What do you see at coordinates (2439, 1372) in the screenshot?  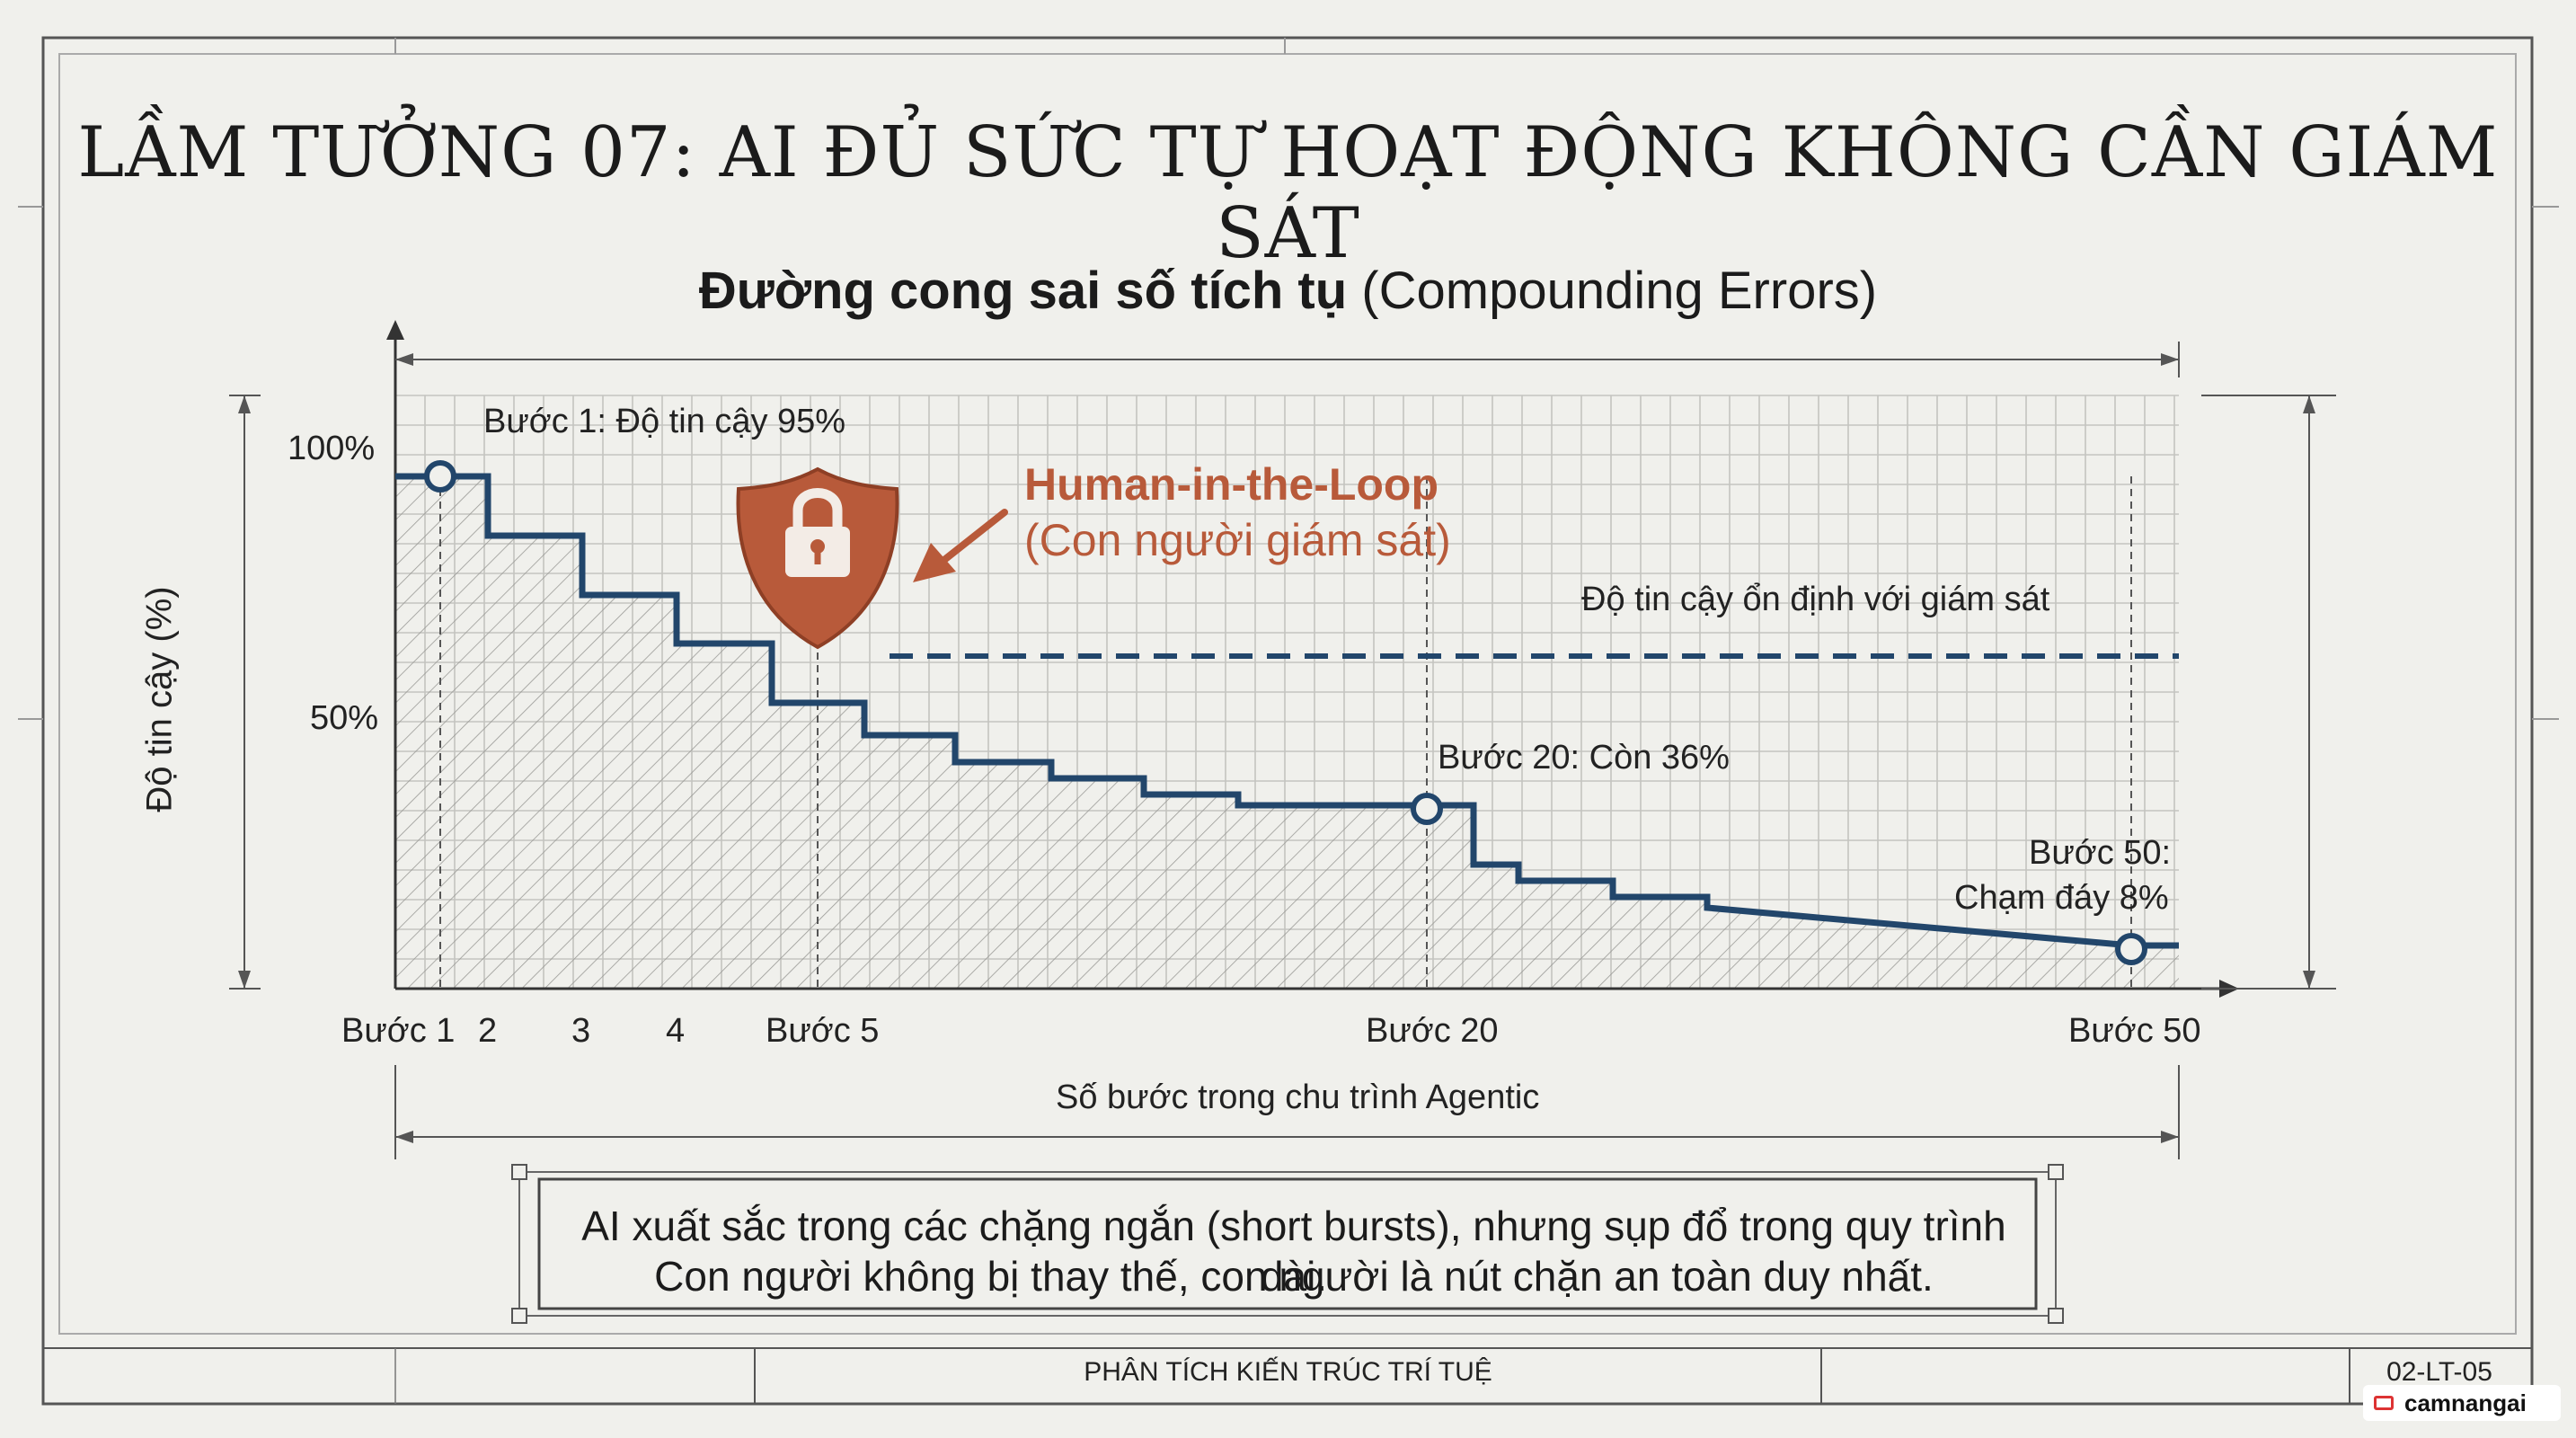 I see `footer-code: 02-LT-05` at bounding box center [2439, 1372].